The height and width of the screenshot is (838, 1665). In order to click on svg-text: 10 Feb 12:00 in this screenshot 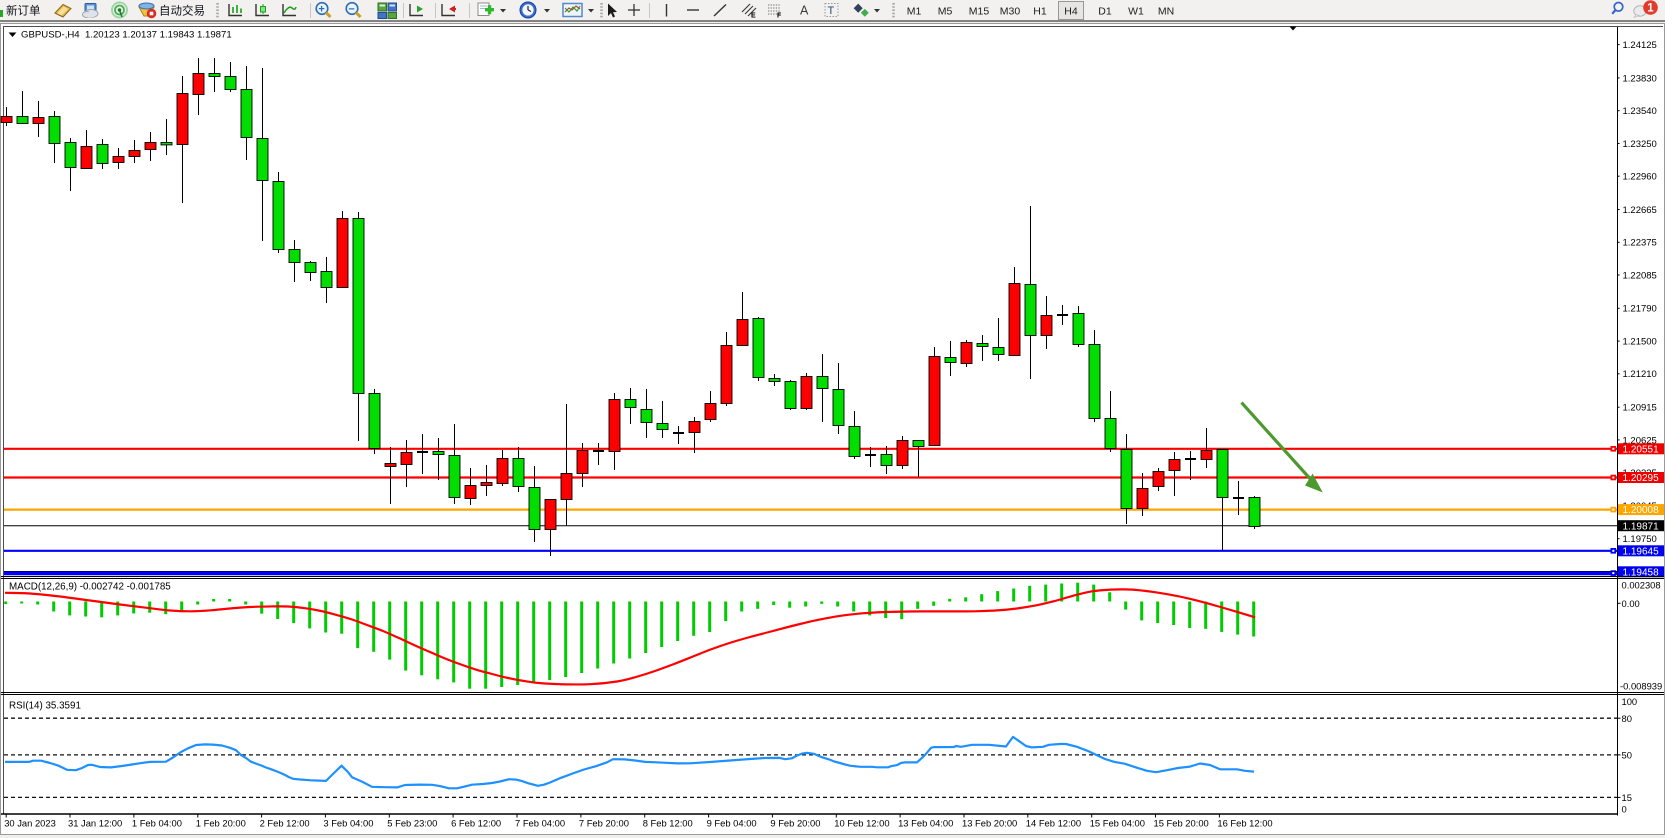, I will do `click(861, 823)`.